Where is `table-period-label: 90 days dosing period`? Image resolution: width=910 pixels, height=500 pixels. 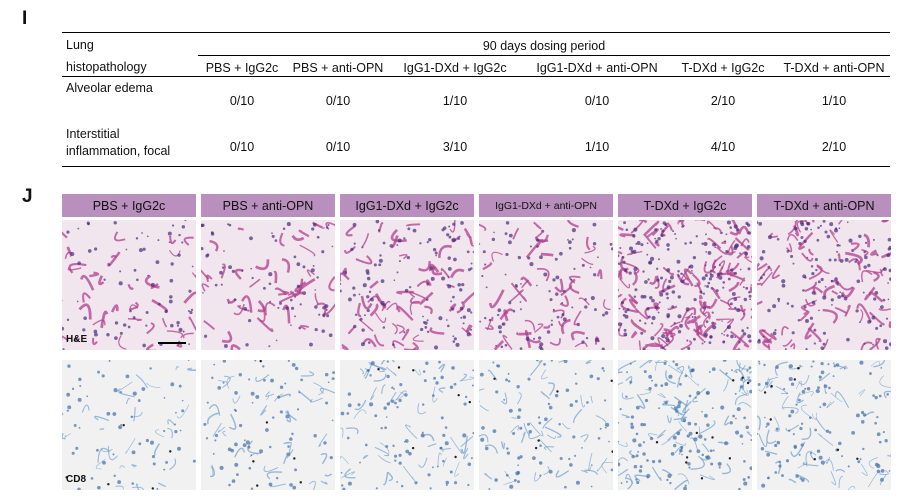 table-period-label: 90 days dosing period is located at coordinates (544, 46).